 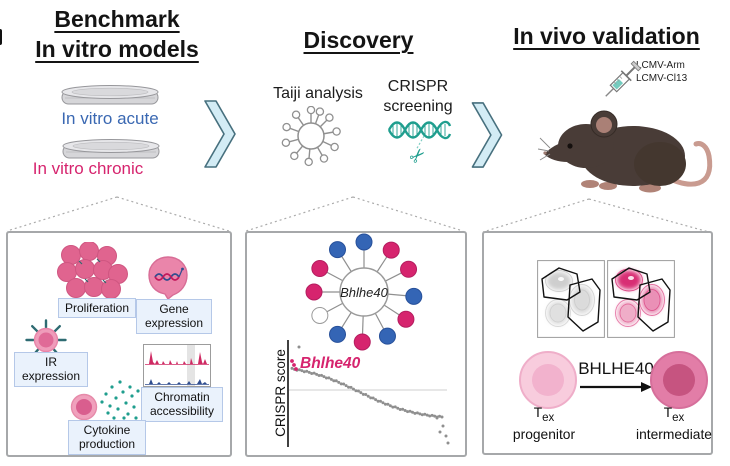 What do you see at coordinates (641, 299) in the screenshot?
I see `flow-cytometry-plot-pink` at bounding box center [641, 299].